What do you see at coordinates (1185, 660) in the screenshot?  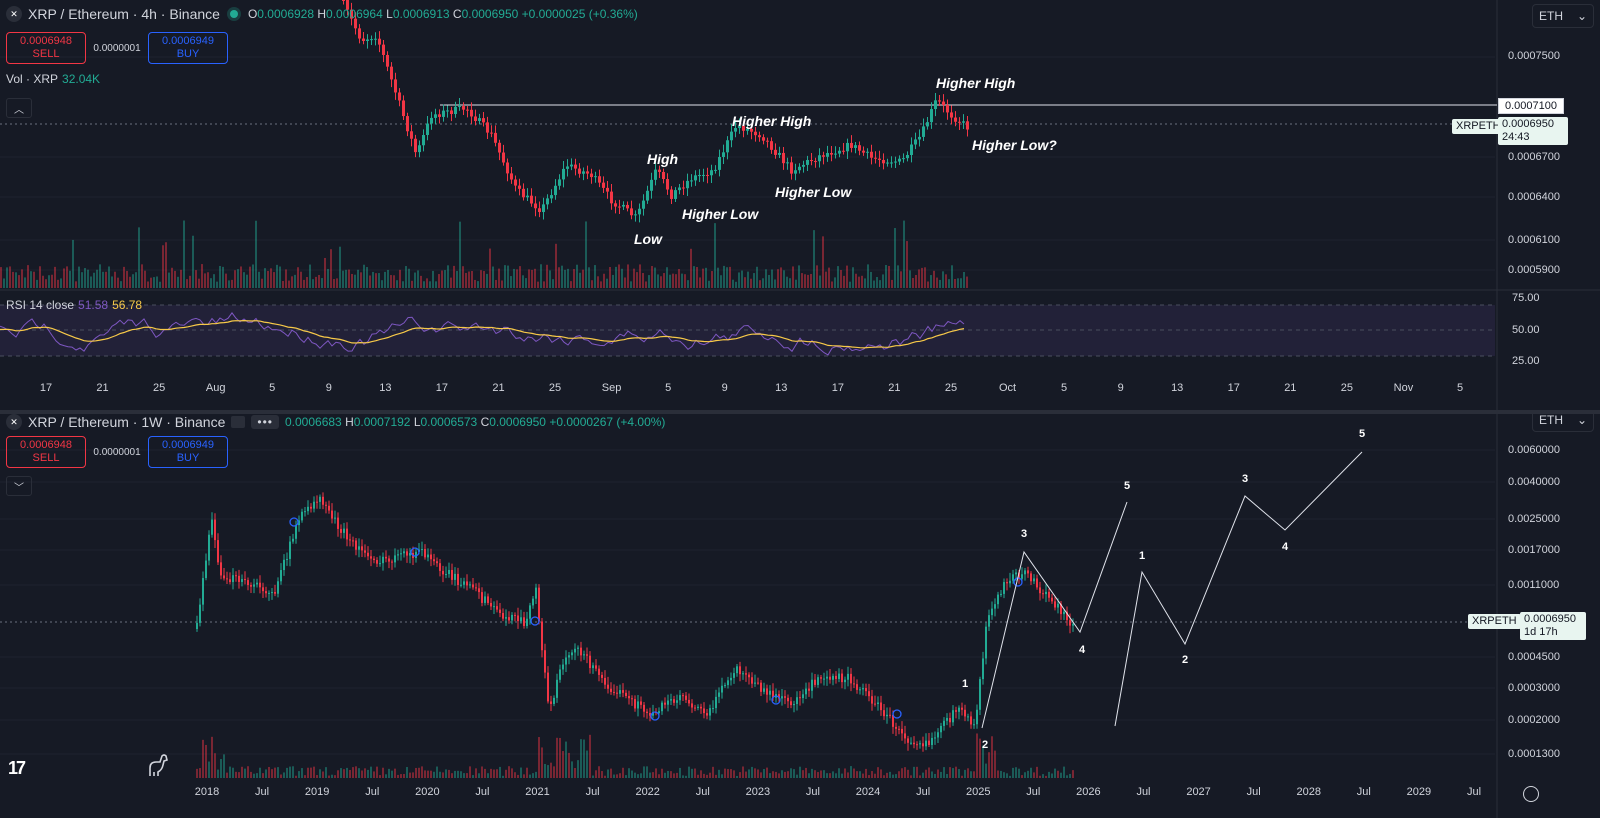 I see `wave-label: 2` at bounding box center [1185, 660].